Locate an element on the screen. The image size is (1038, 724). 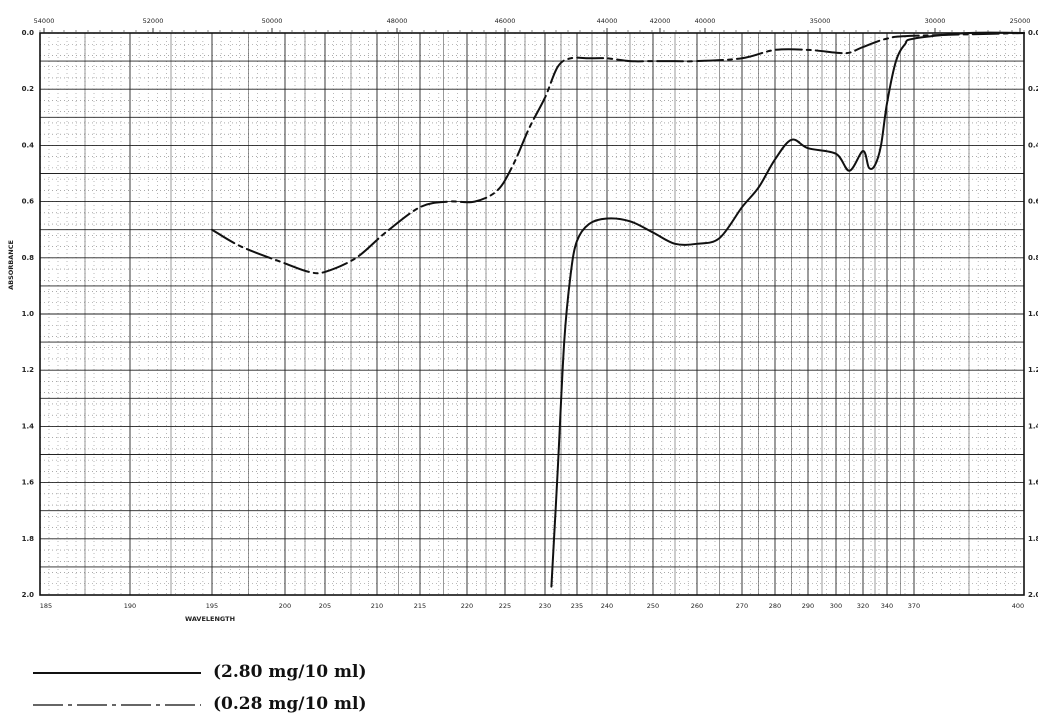
y-tick-label-right: 2.0 is located at coordinates (1033, 595).